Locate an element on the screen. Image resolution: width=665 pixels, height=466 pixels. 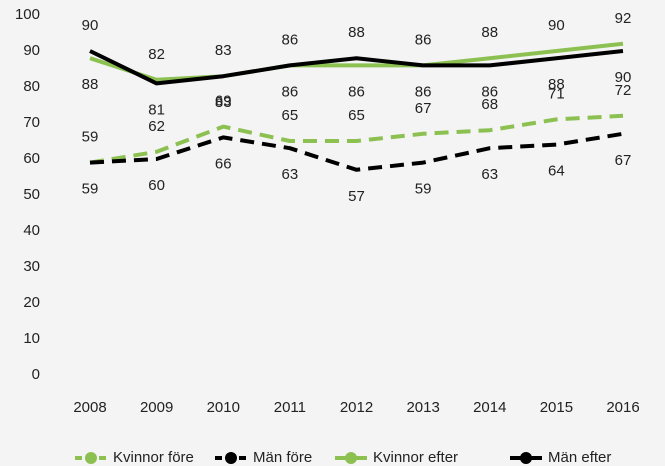
y-tick-label: 80 is located at coordinates (31, 86).